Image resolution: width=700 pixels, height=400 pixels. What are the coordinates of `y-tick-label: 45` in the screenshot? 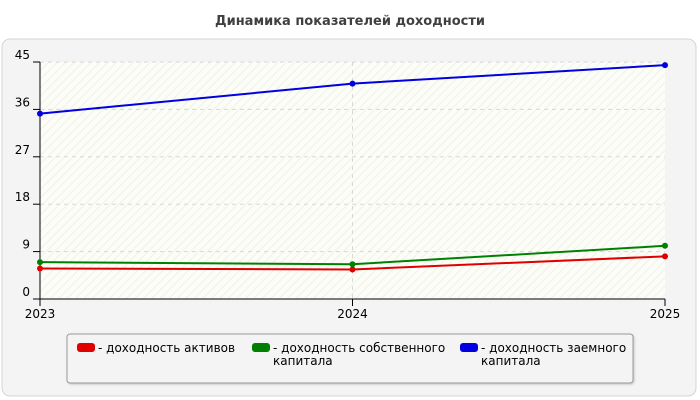 It's located at (22, 55).